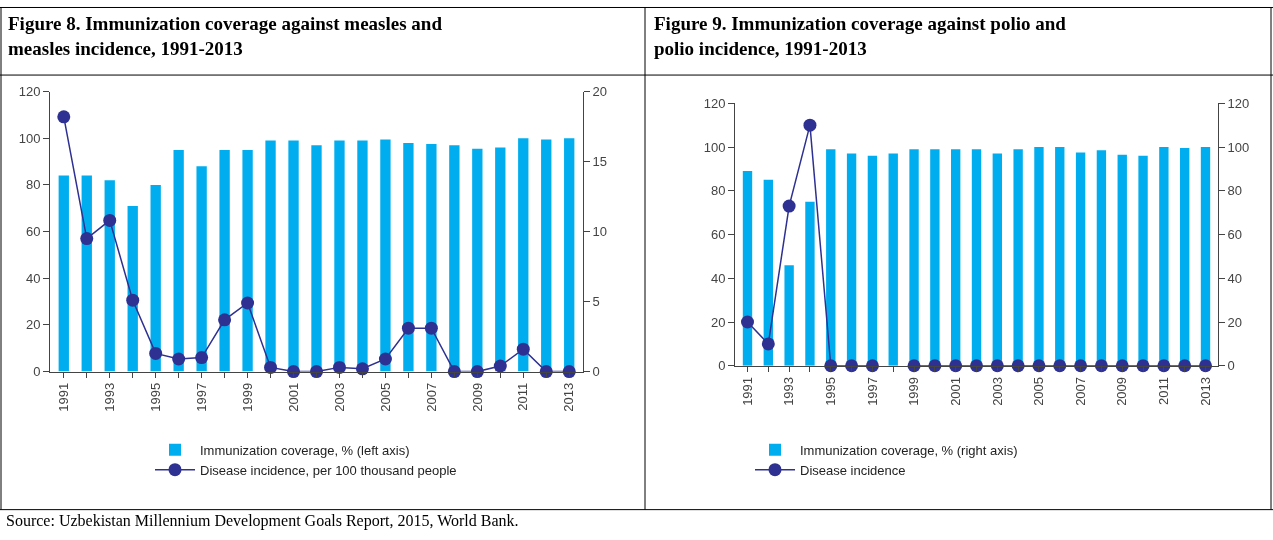  What do you see at coordinates (1235, 191) in the screenshot?
I see `y2-tick-label: 80` at bounding box center [1235, 191].